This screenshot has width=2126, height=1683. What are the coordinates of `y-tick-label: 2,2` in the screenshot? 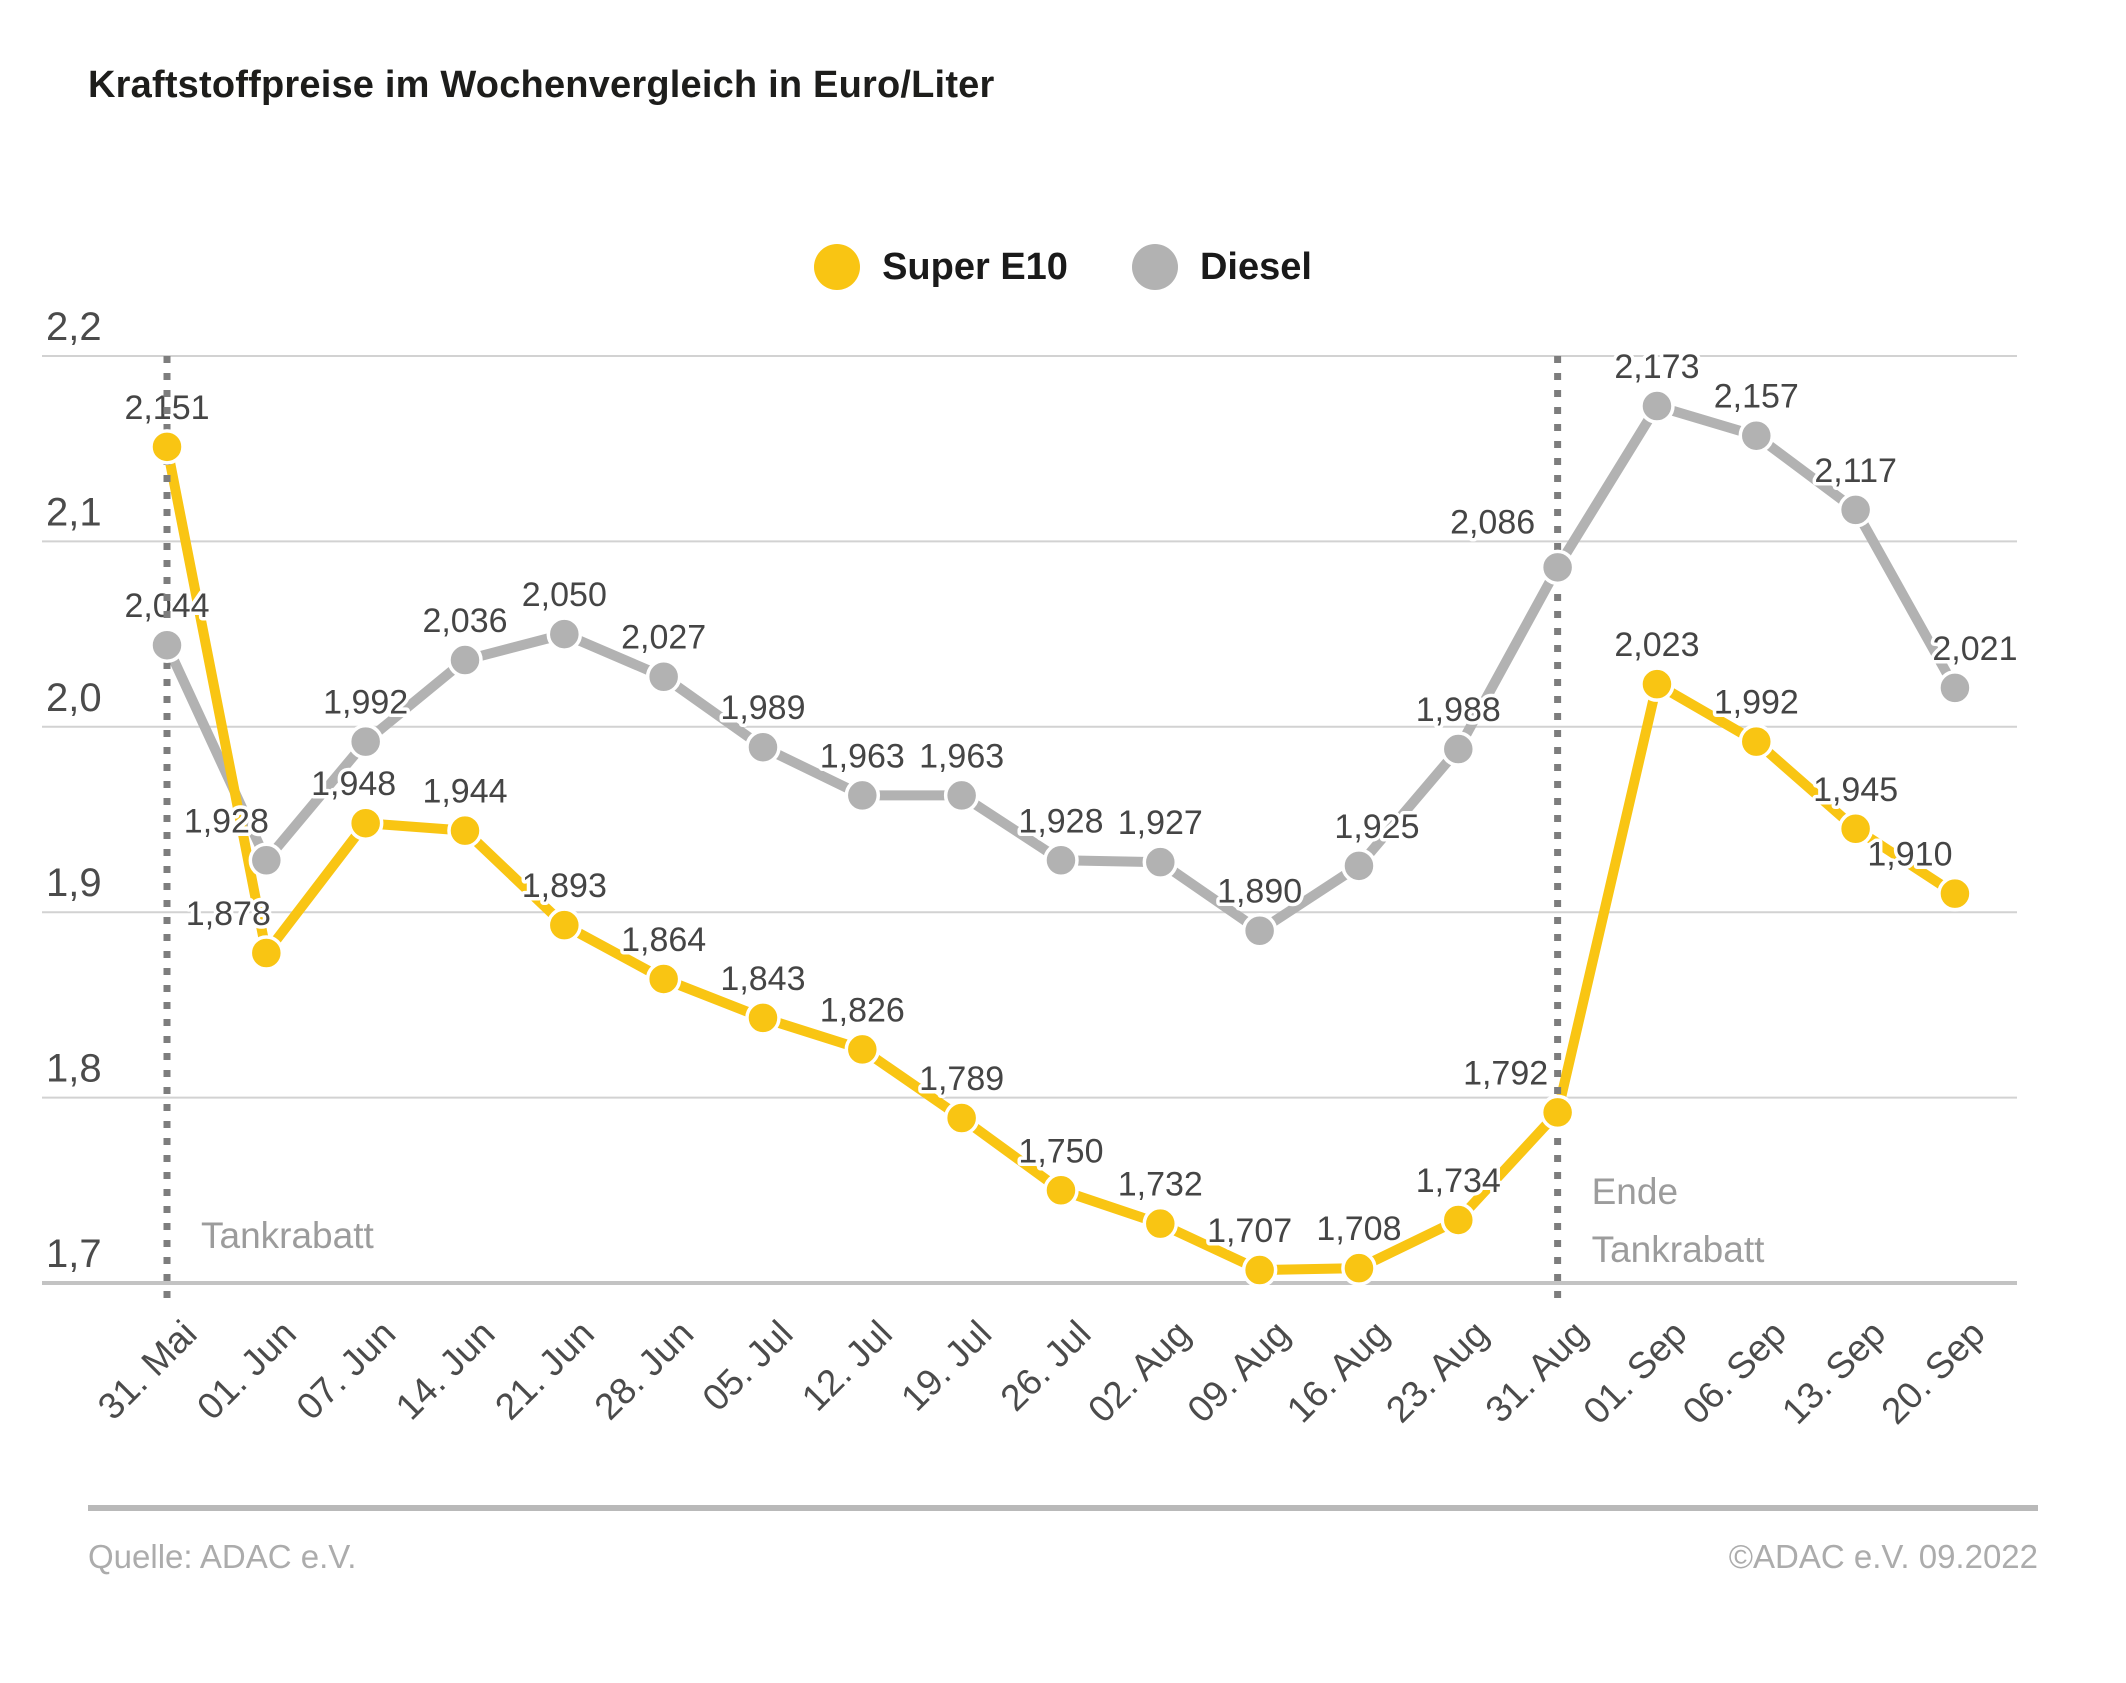 It's located at (74, 327).